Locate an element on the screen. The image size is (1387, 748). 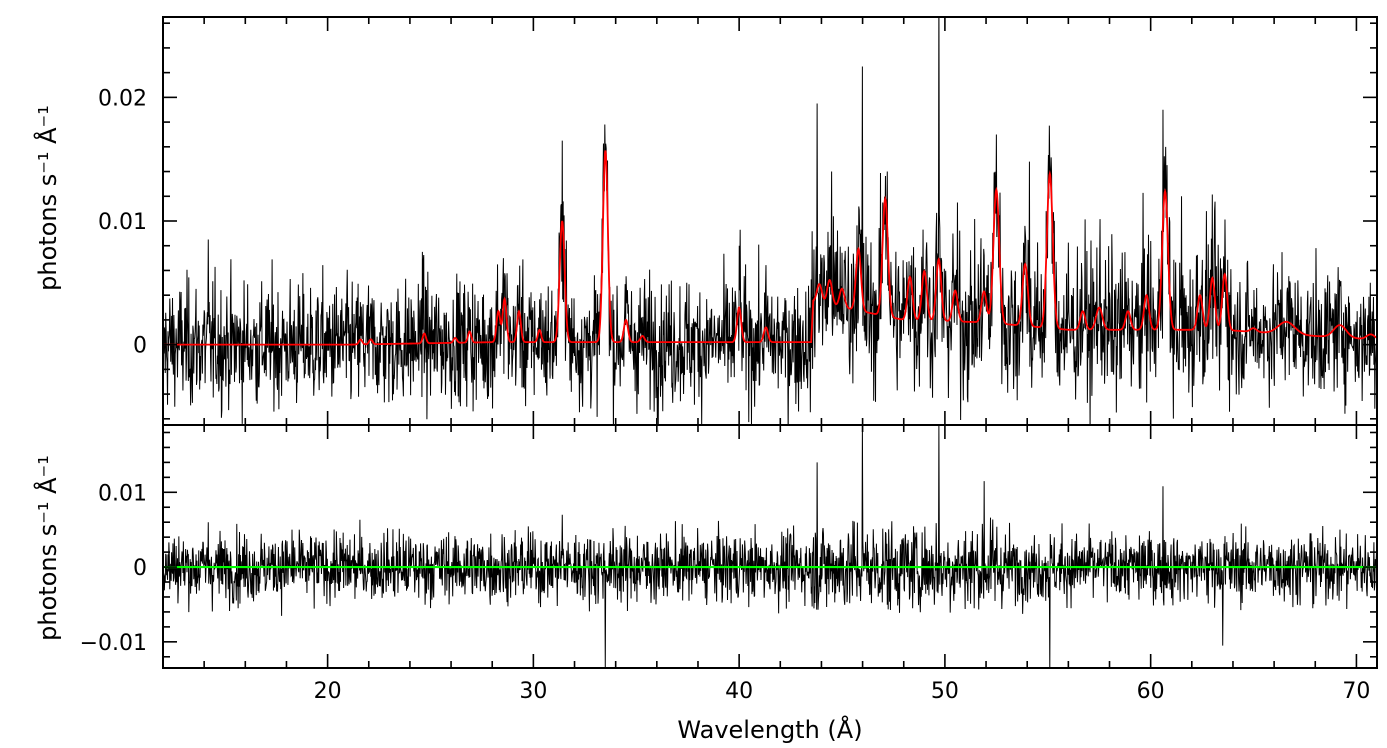
x-tick-label: 30 is located at coordinates (533, 691).